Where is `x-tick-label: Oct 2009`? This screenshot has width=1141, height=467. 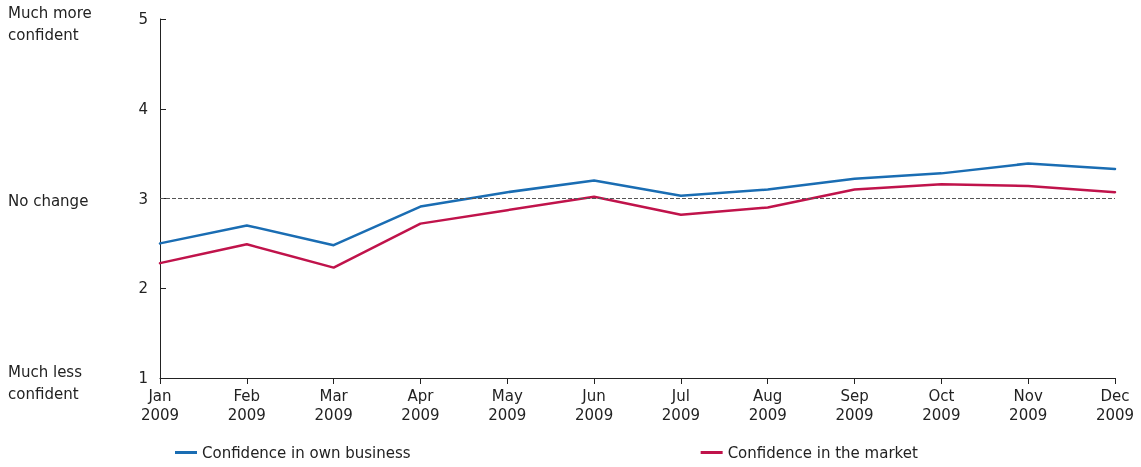
x-tick-label: Oct 2009 is located at coordinates (941, 405).